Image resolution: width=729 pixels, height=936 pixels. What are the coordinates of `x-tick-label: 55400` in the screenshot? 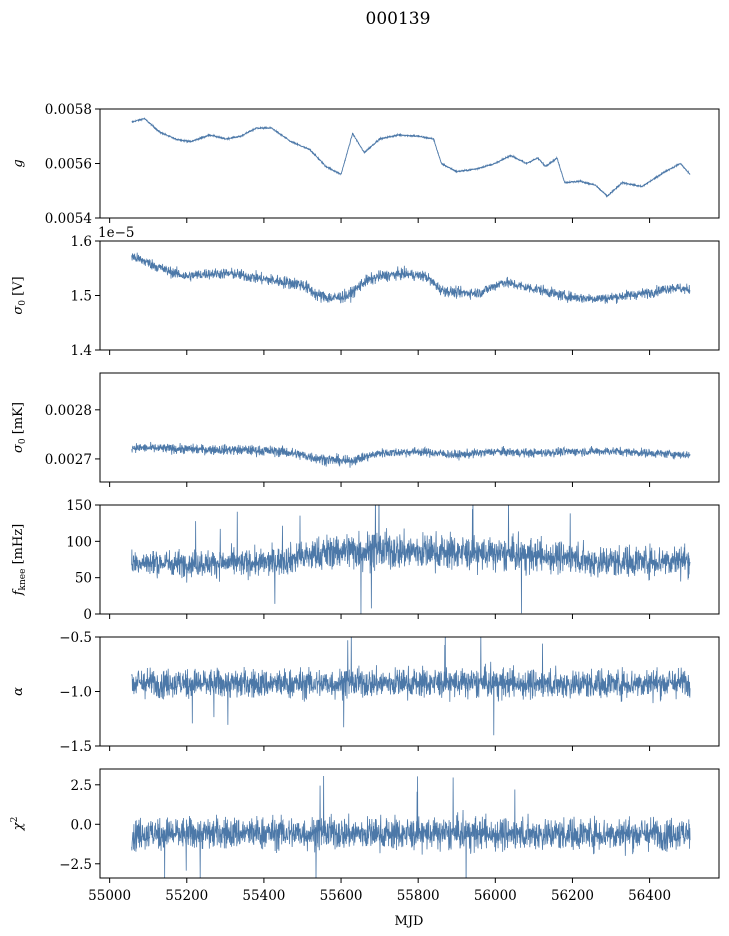 It's located at (263, 896).